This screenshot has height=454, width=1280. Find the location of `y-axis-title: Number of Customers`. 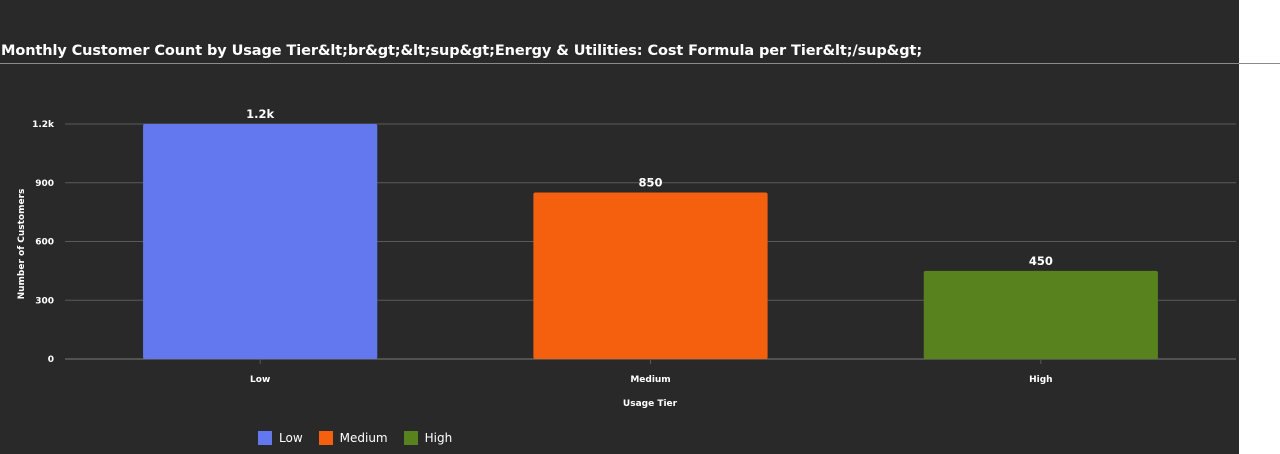

y-axis-title: Number of Customers is located at coordinates (22, 244).